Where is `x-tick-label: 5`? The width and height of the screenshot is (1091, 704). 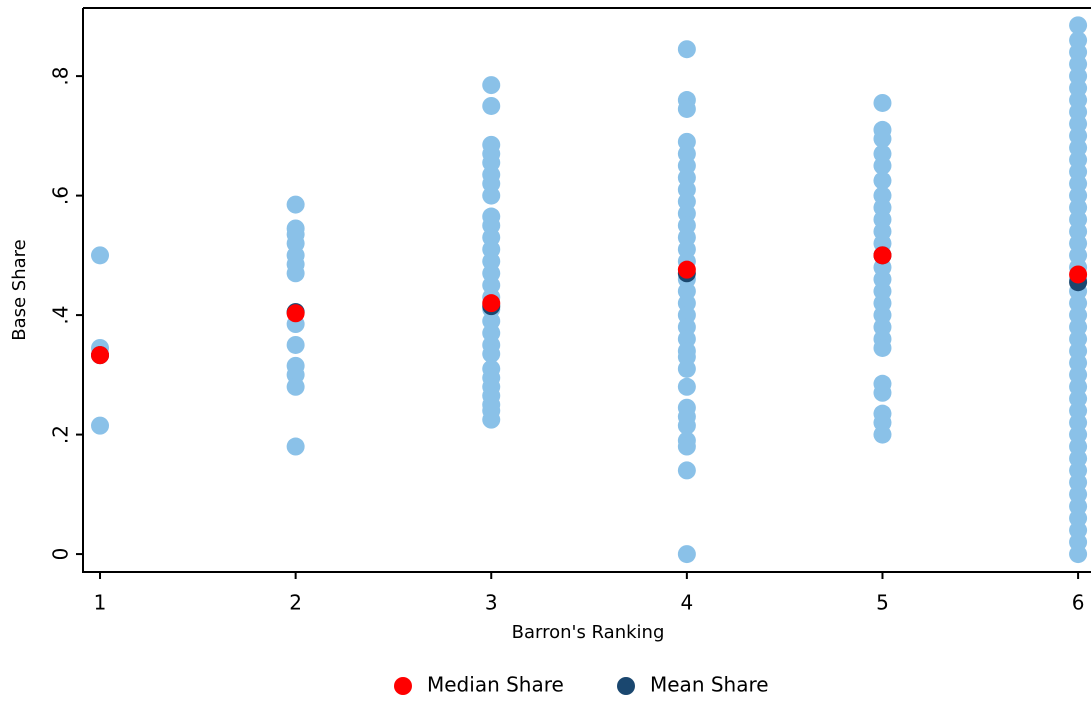
x-tick-label: 5 is located at coordinates (882, 603).